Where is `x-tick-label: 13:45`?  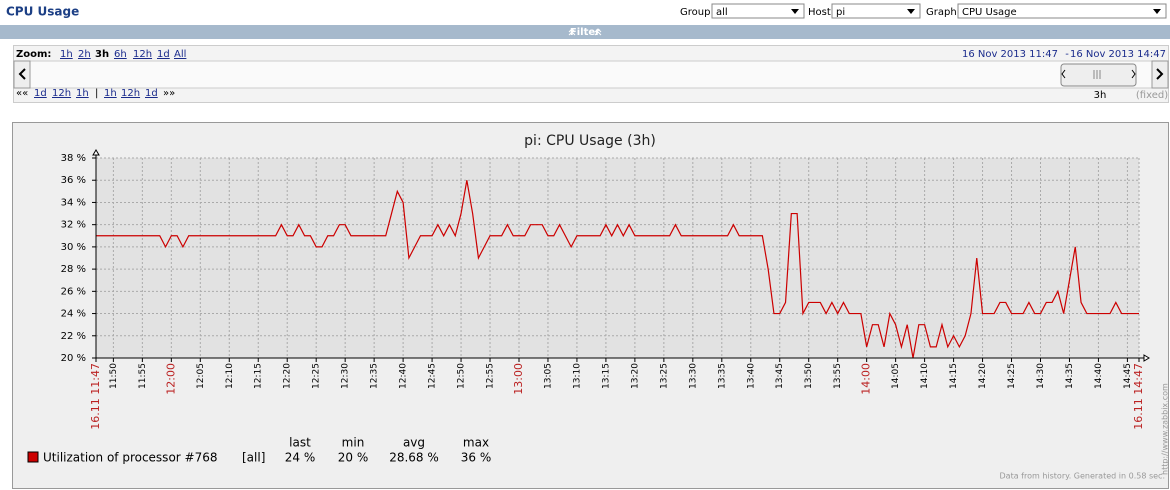
x-tick-label: 13:45 is located at coordinates (780, 376).